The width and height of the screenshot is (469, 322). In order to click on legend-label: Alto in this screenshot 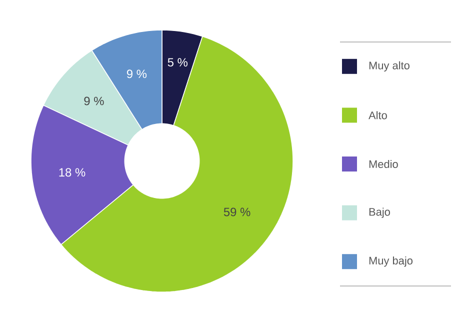, I will do `click(377, 115)`.